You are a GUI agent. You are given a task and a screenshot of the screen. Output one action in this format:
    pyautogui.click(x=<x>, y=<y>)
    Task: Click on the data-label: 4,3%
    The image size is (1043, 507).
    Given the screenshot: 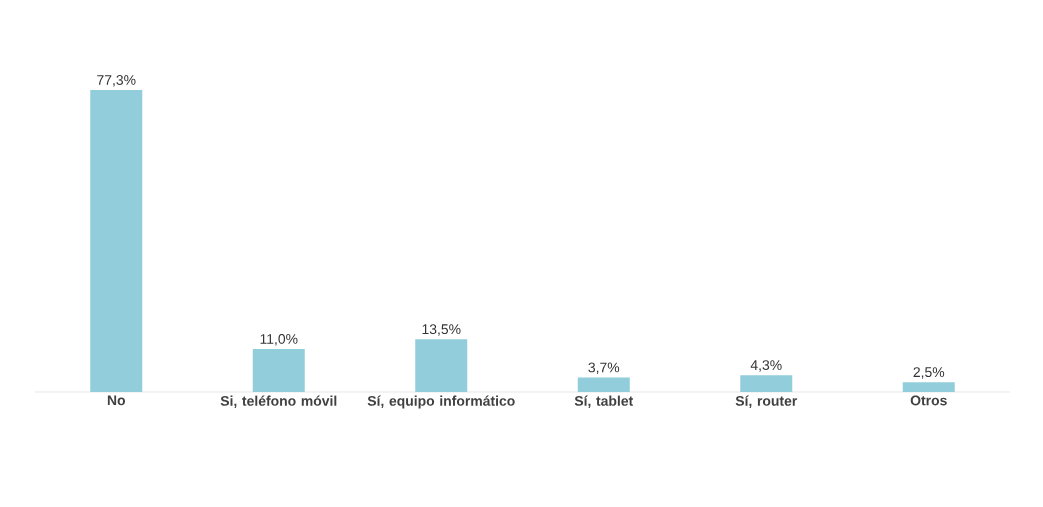 What is the action you would take?
    pyautogui.click(x=766, y=366)
    